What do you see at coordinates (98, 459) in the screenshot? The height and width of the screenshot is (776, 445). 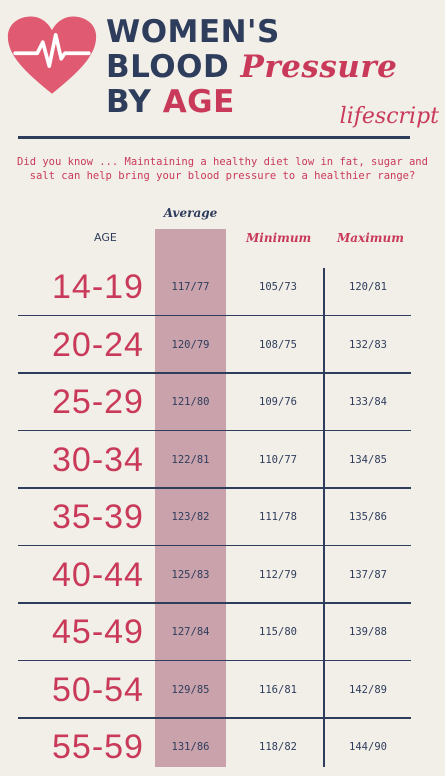 I see `age-cell: 30-34` at bounding box center [98, 459].